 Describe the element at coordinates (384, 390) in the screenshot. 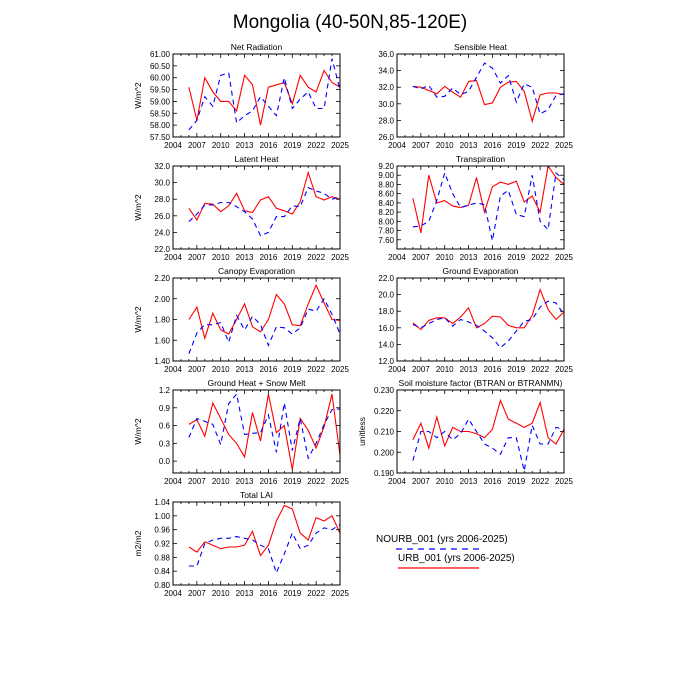

I see `y-tick-label: 0.230` at that location.